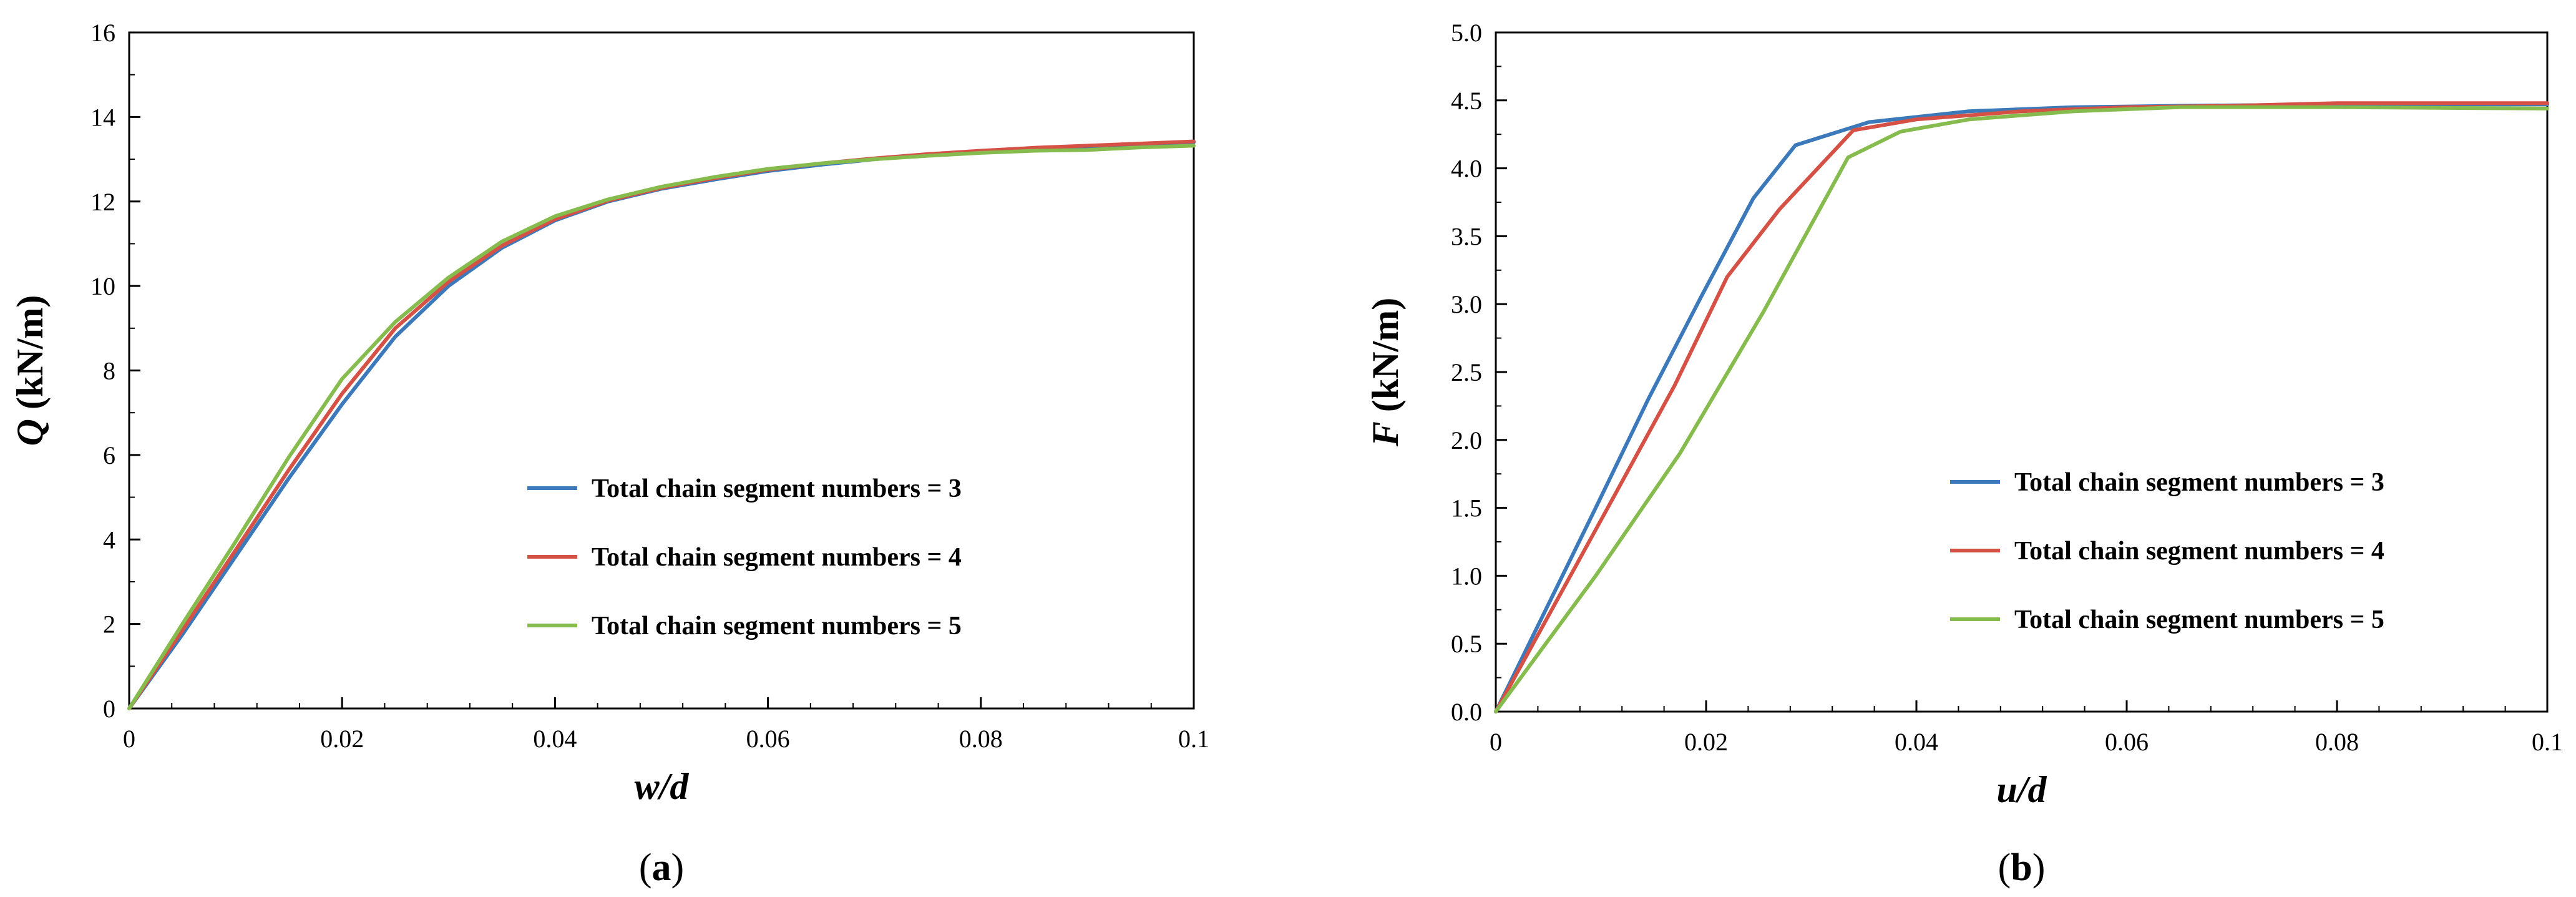  I want to click on x-axis-label: w/d, so click(662, 786).